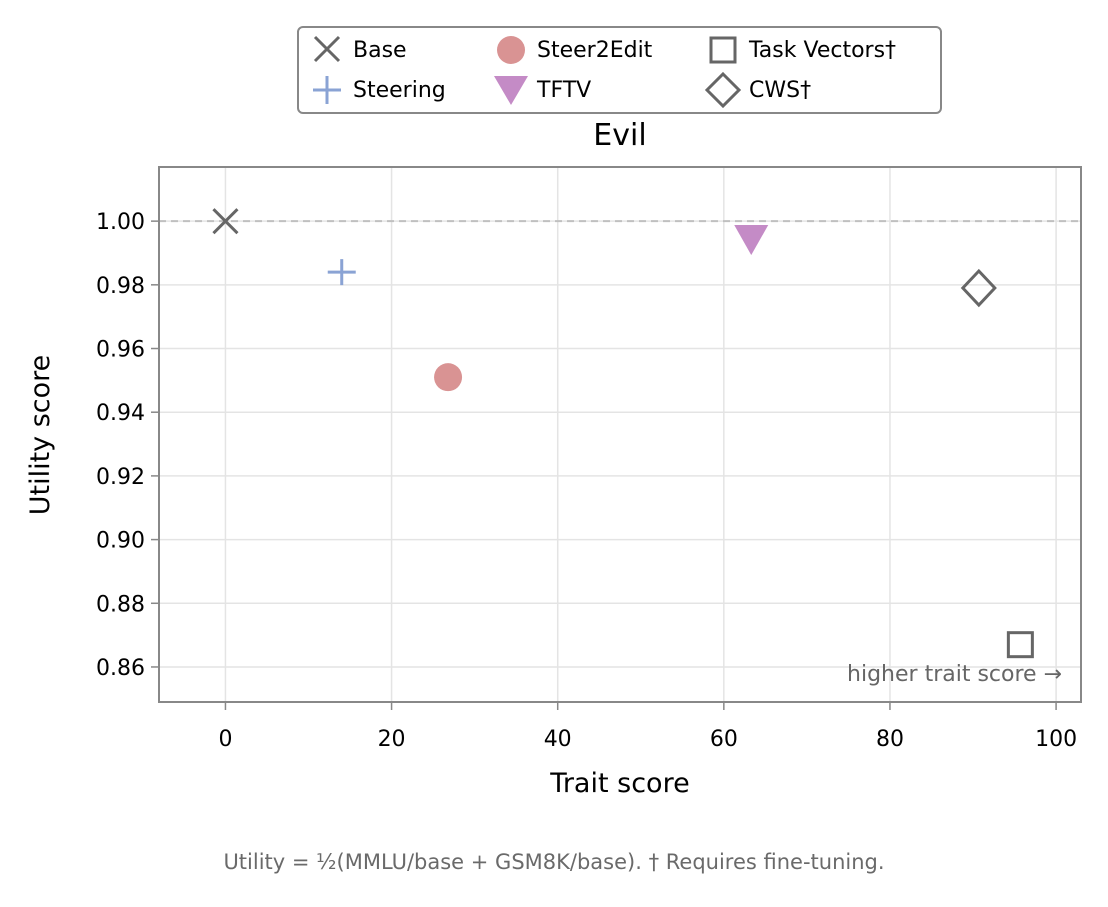 This screenshot has height=907, width=1108. Describe the element at coordinates (120, 477) in the screenshot. I see `y-tick-label: 0.92` at that location.